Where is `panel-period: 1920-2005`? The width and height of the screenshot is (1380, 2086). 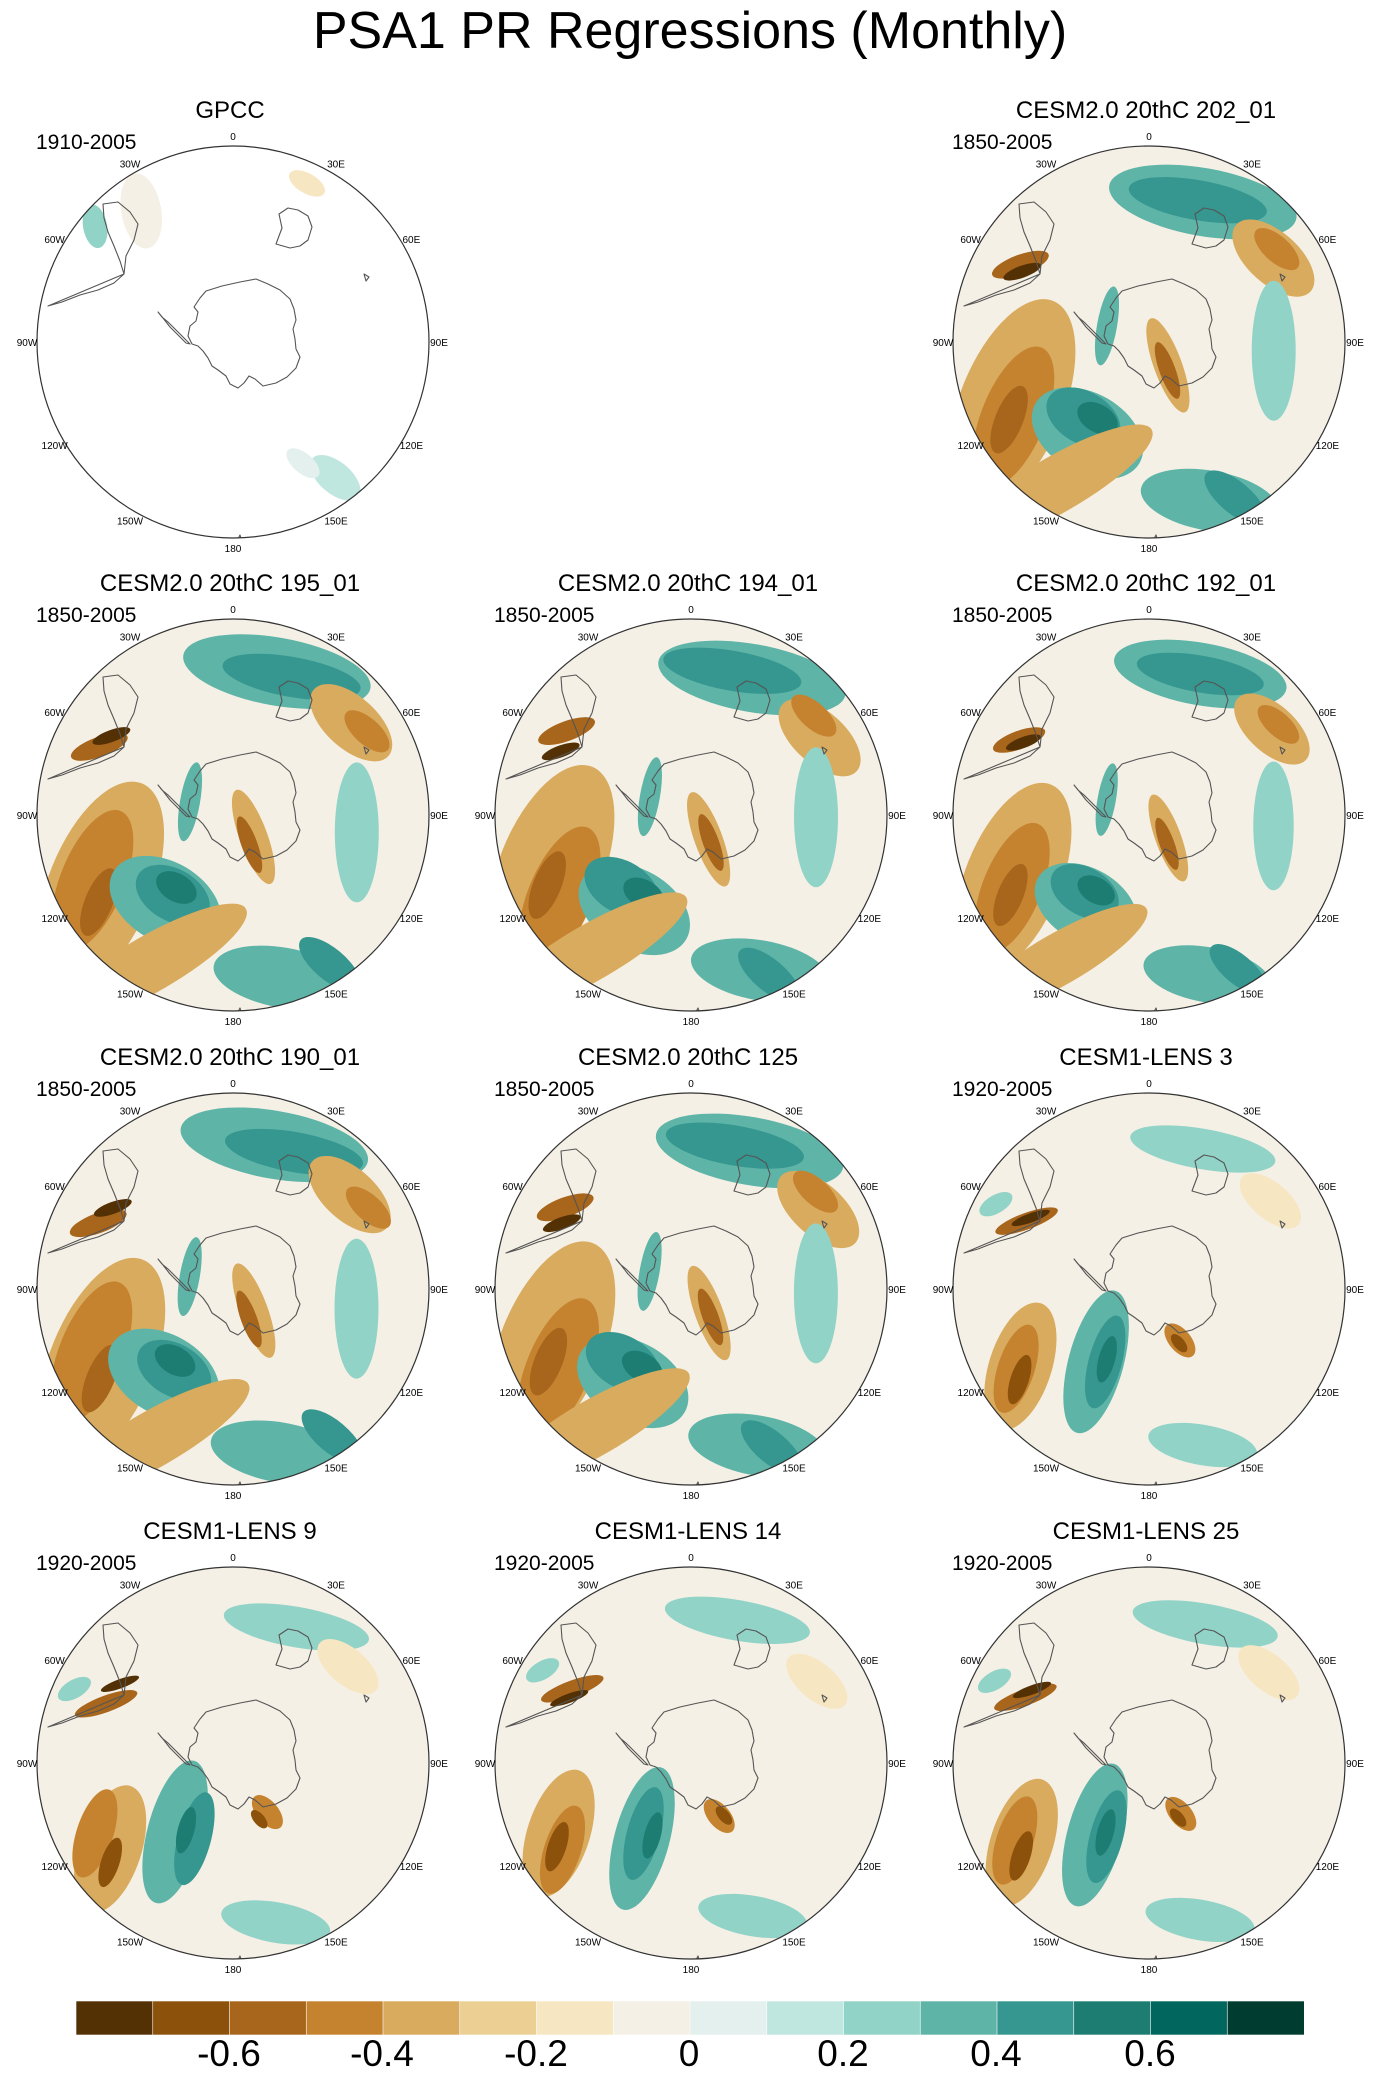
panel-period: 1920-2005 is located at coordinates (1002, 1089).